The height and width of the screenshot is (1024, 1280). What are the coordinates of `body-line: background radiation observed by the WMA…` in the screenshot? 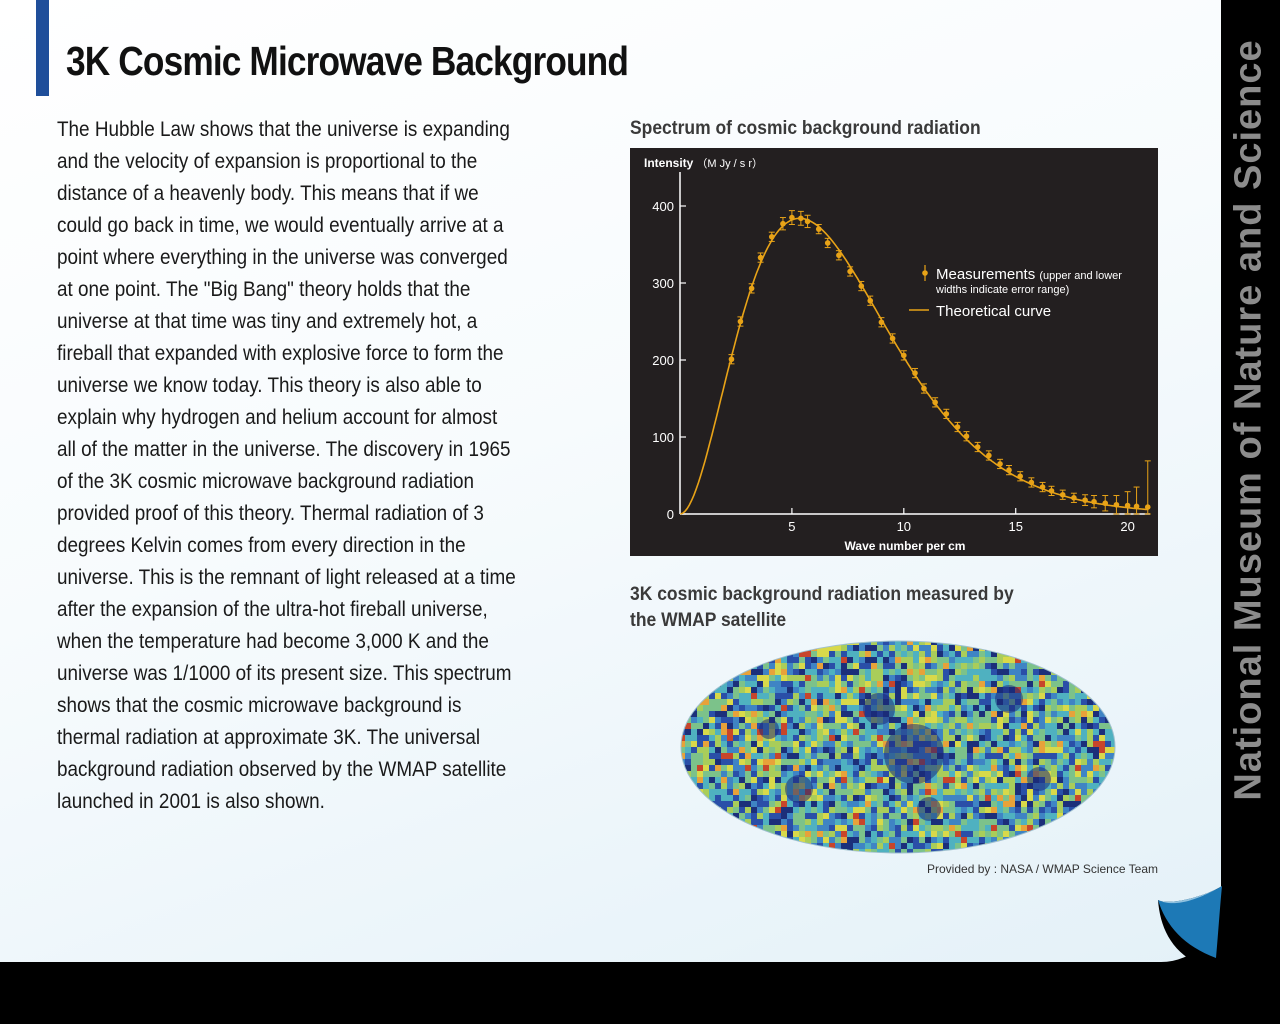 It's located at (282, 769).